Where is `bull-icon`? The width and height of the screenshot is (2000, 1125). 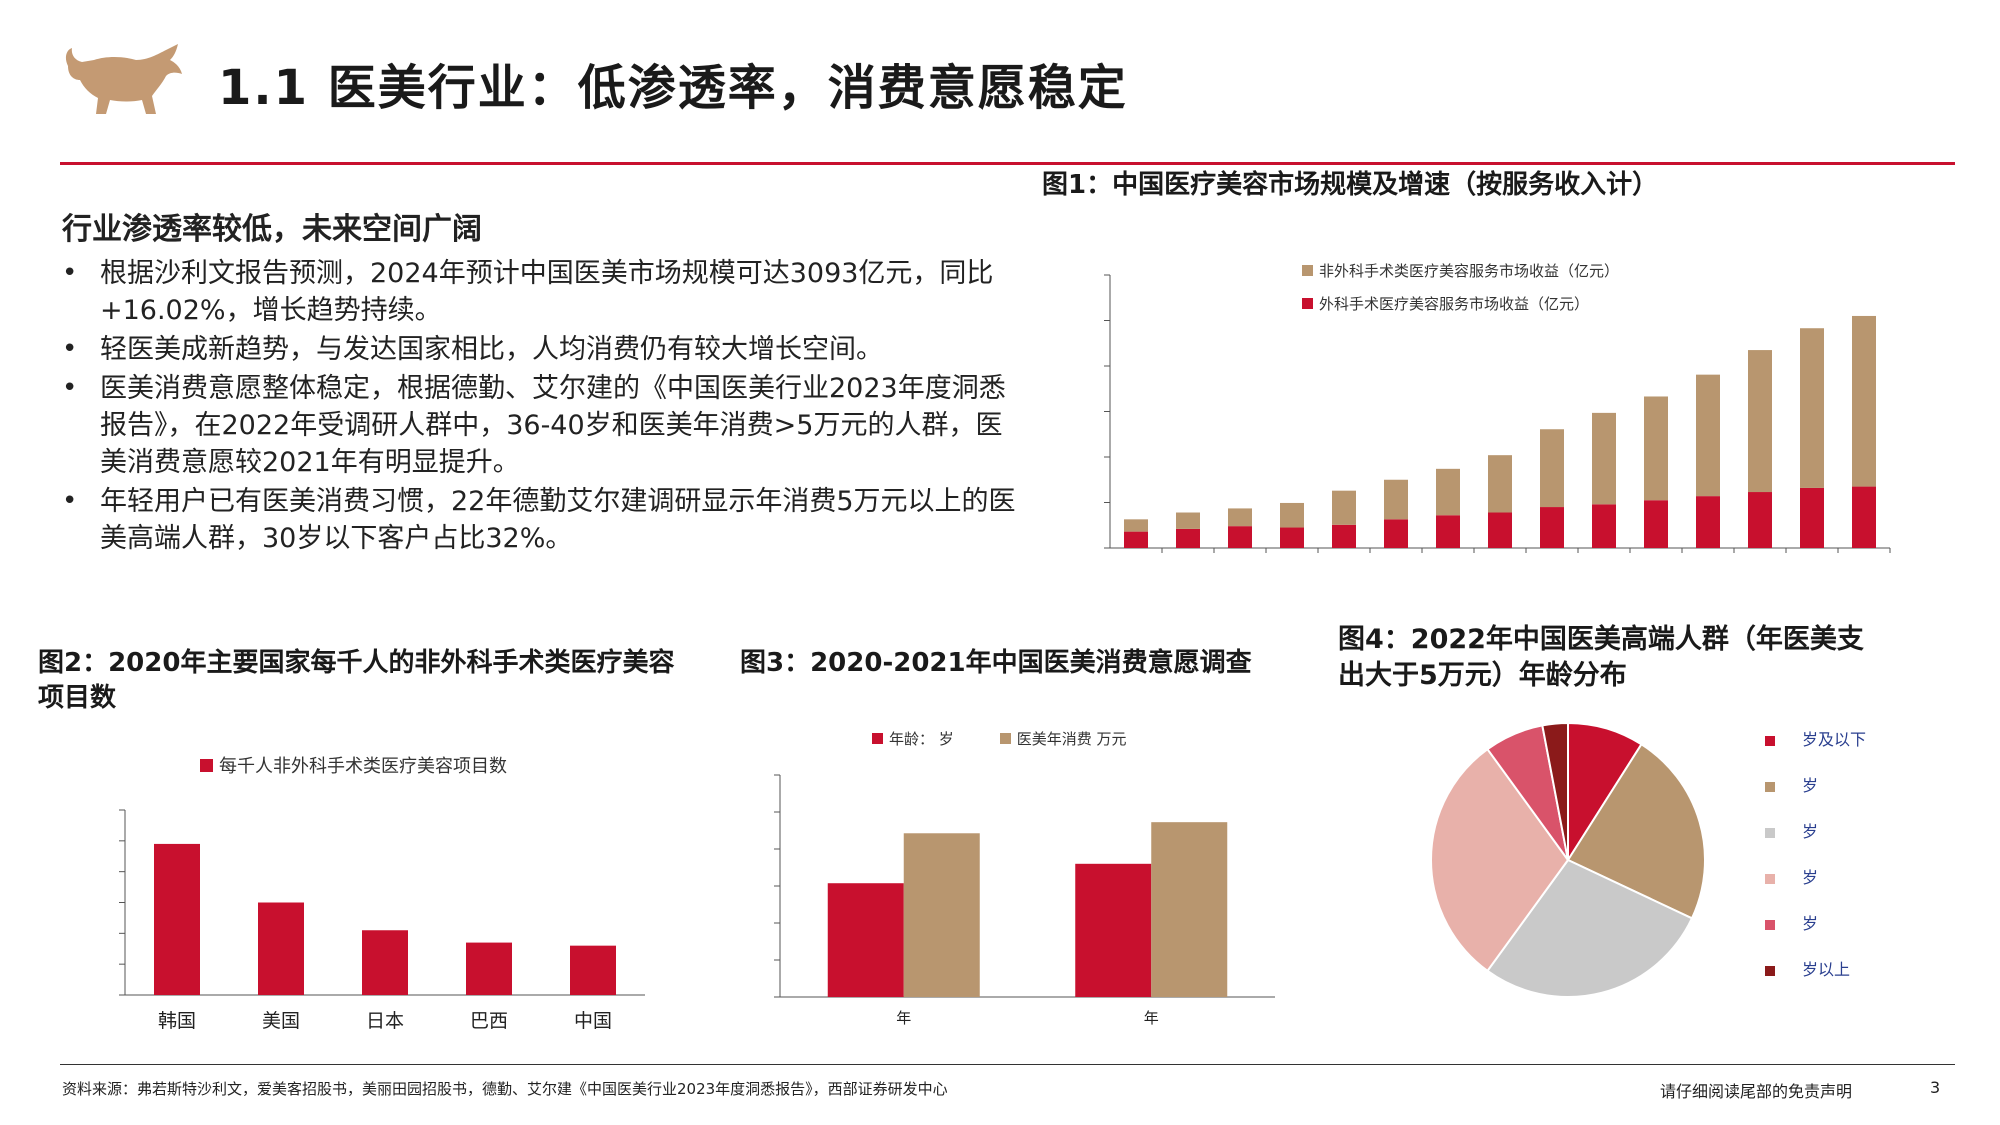 bull-icon is located at coordinates (123, 79).